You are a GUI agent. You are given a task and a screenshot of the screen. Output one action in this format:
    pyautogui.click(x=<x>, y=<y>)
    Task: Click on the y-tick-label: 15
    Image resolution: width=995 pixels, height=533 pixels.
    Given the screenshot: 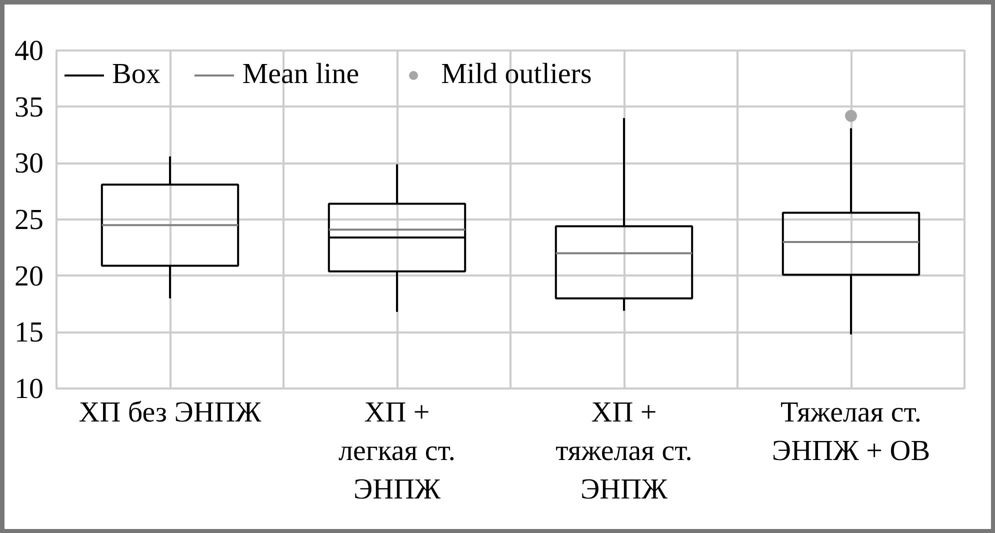 What is the action you would take?
    pyautogui.click(x=29, y=332)
    